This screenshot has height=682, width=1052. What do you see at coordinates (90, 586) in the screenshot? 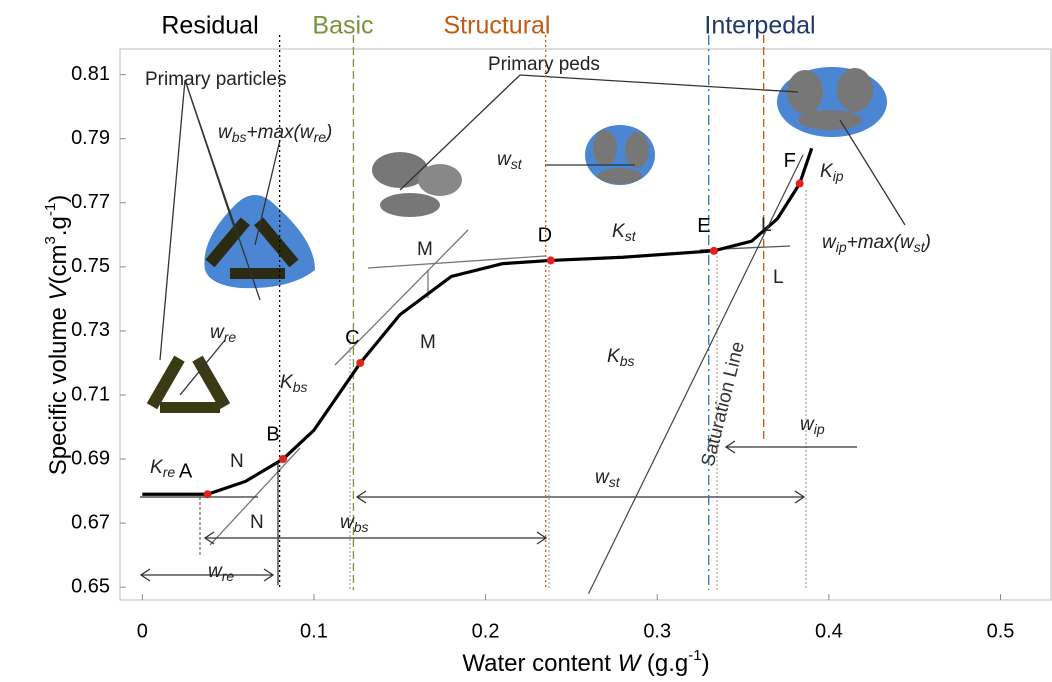
I see `y-tick-label: 0.65` at bounding box center [90, 586].